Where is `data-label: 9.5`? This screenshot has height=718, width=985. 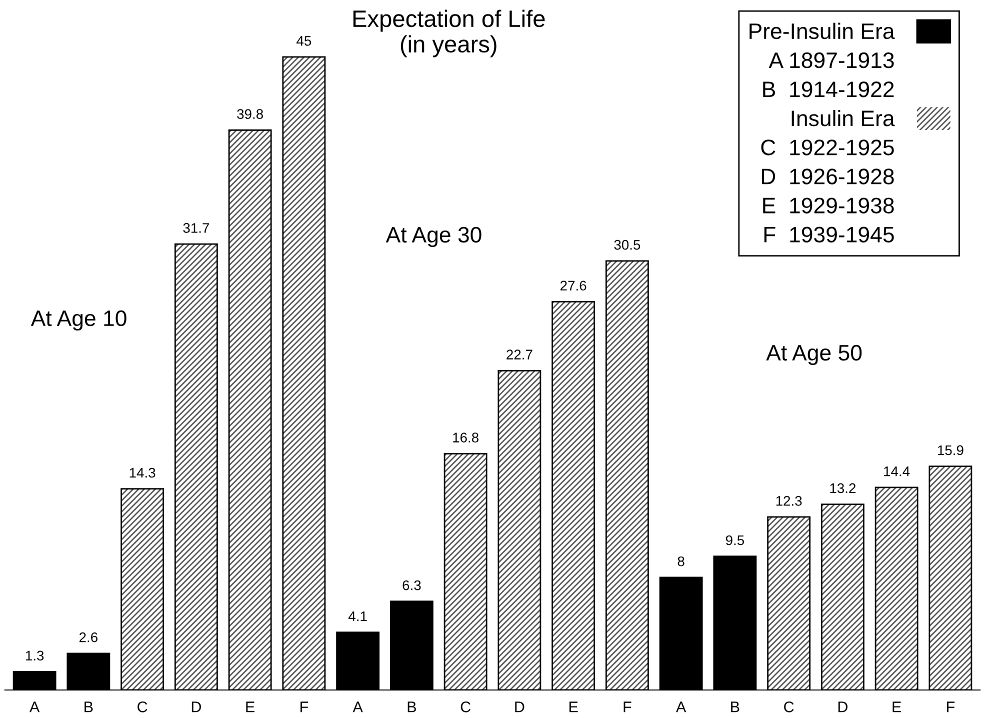 data-label: 9.5 is located at coordinates (735, 540).